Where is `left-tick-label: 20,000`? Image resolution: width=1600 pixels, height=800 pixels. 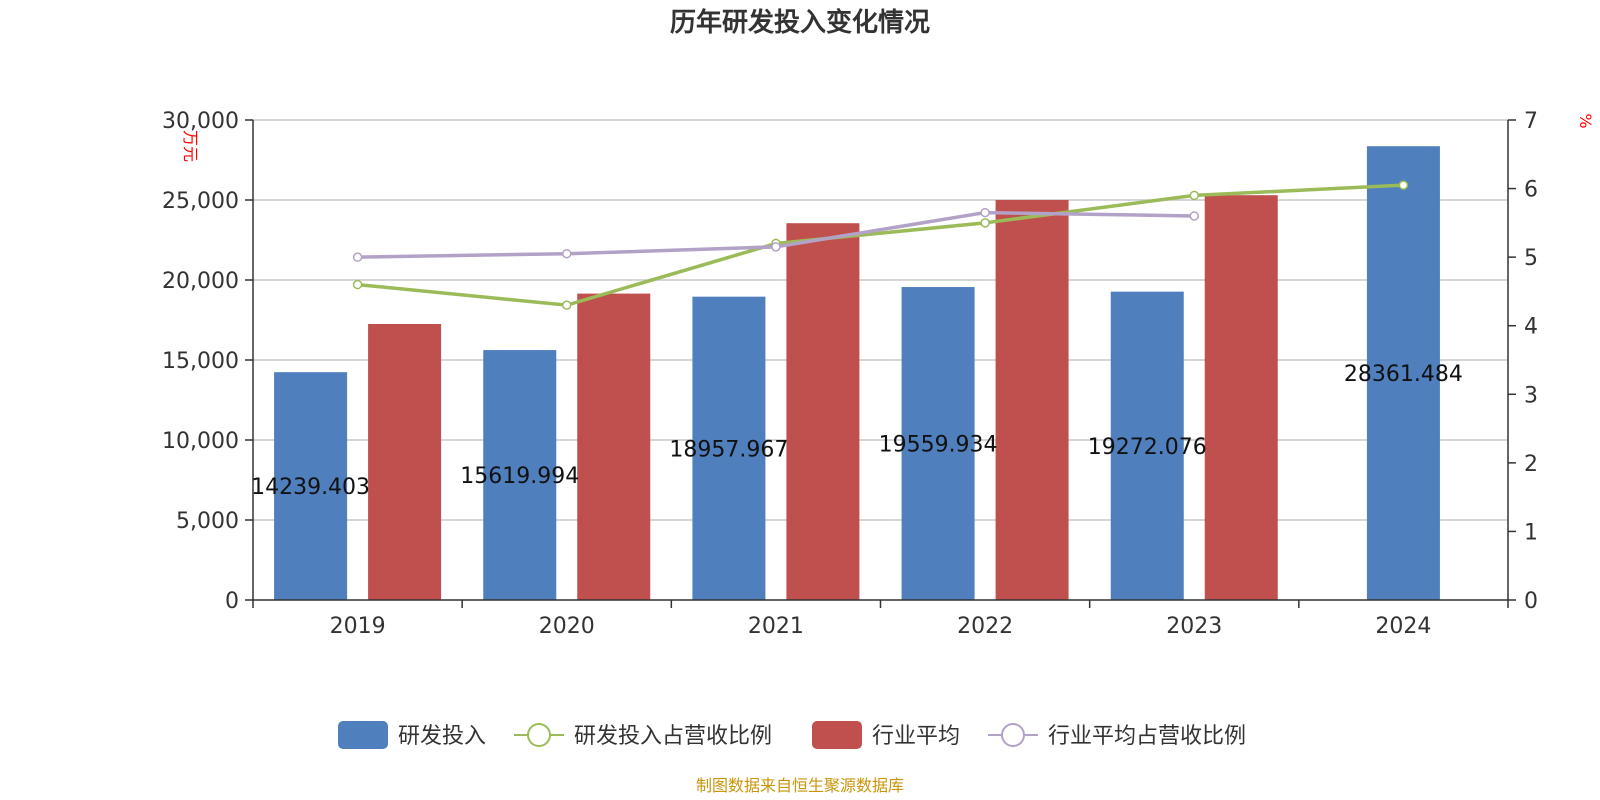
left-tick-label: 20,000 is located at coordinates (200, 281).